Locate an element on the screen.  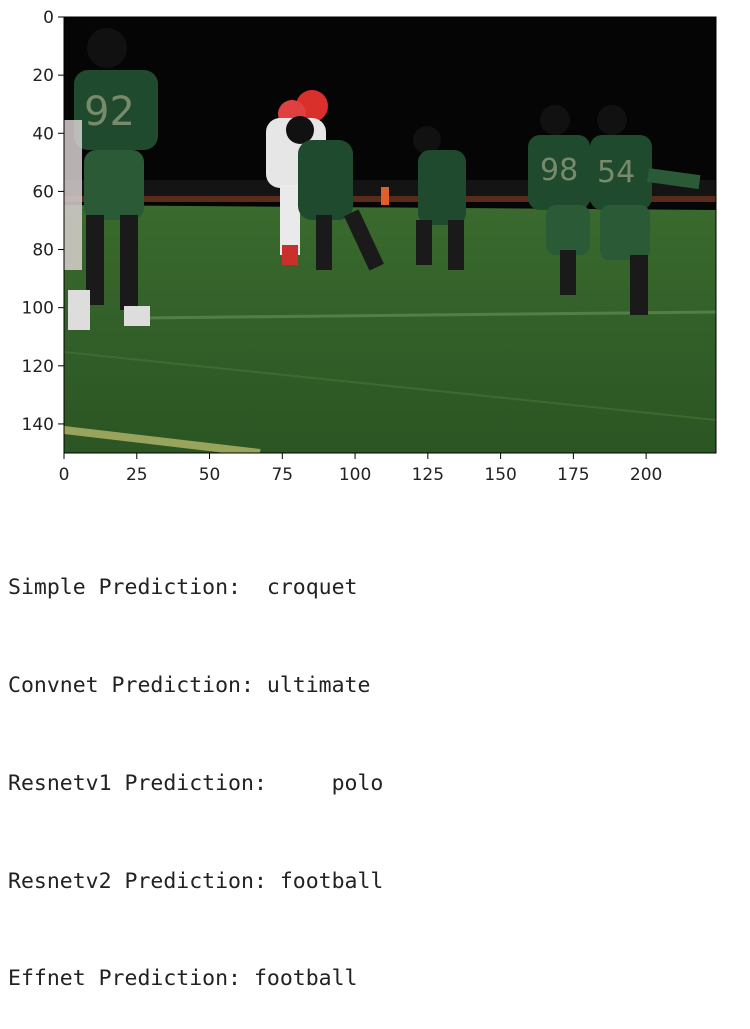
output-line-resnetv2: Resnetv2 Prediction: football is located at coordinates (196, 881).